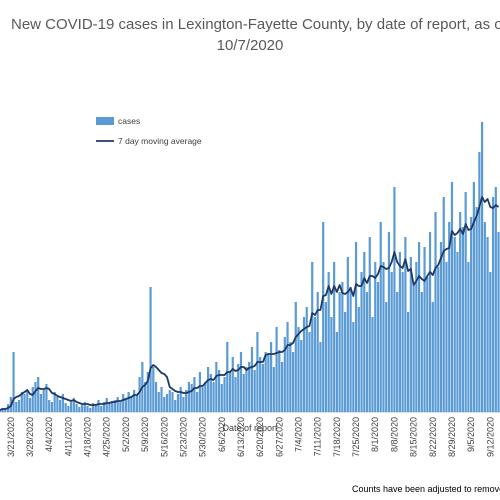 This screenshot has height=500, width=500. I want to click on x-tick-label: 7/18/2020, so click(337, 437).